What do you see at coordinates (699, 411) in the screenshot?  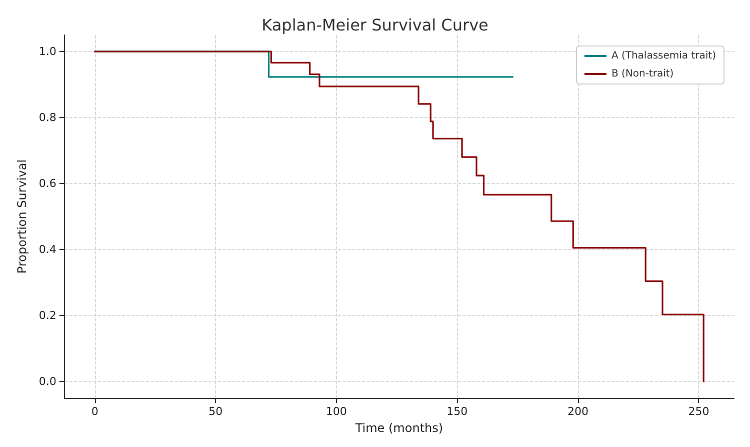 I see `x-tick-label: 250` at bounding box center [699, 411].